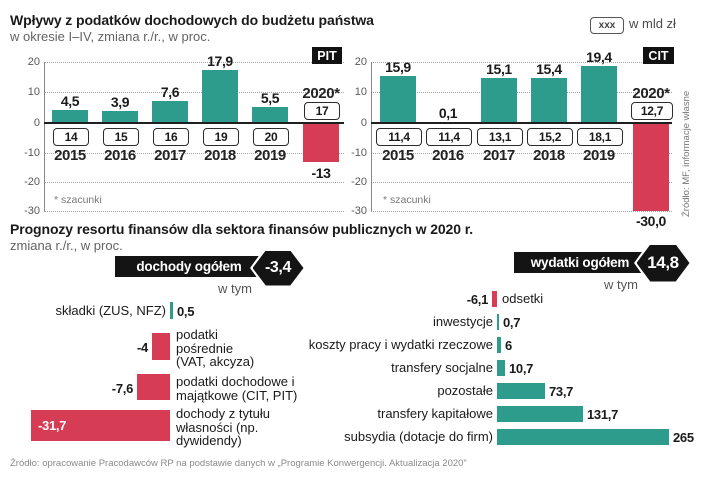 The image size is (720, 478). I want to click on pit-amount-2018: 19, so click(221, 137).